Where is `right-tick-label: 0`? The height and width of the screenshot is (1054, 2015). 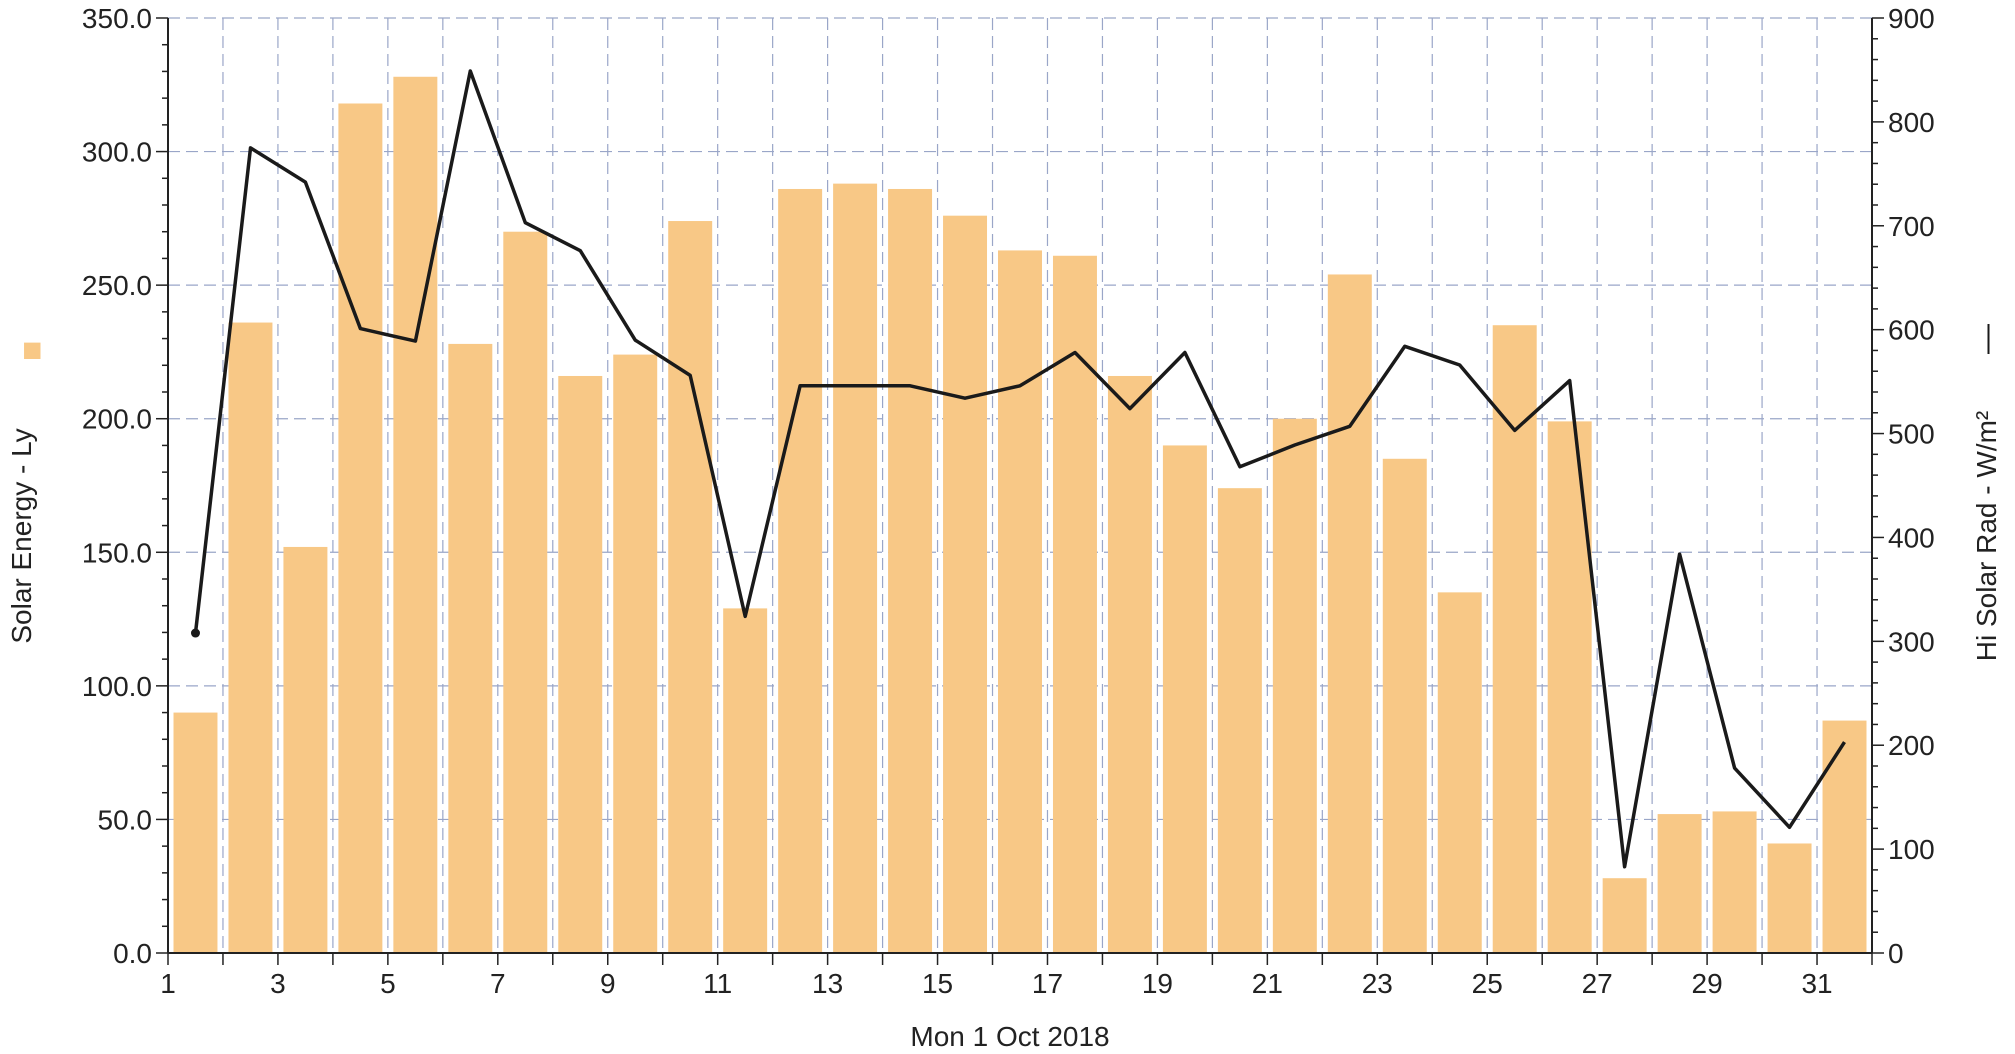 right-tick-label: 0 is located at coordinates (1896, 953).